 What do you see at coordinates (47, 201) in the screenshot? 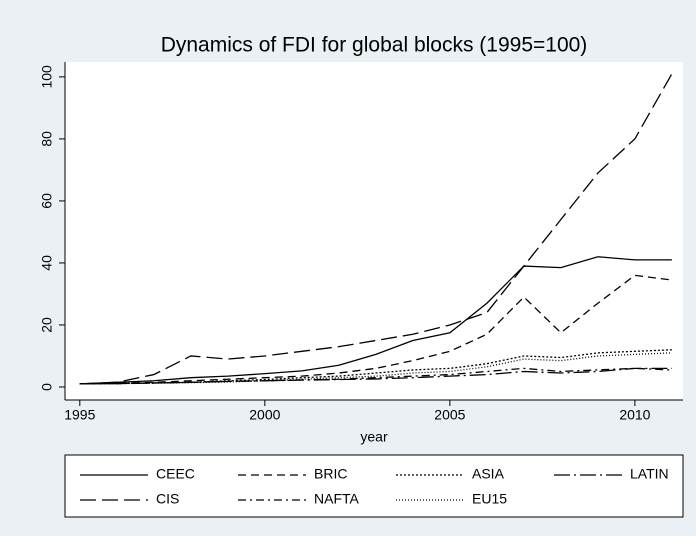
I see `y-tick-label: 60` at bounding box center [47, 201].